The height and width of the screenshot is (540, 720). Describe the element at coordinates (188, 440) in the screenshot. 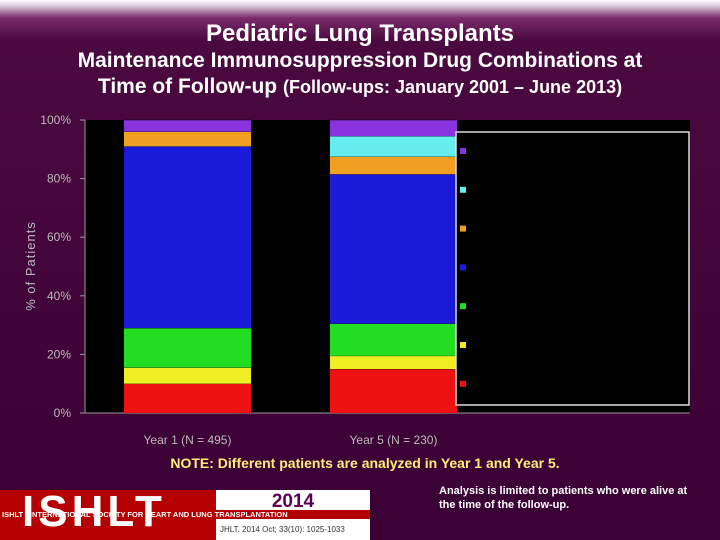

I see `x-tick-label: Year 1 (N = 495)` at that location.